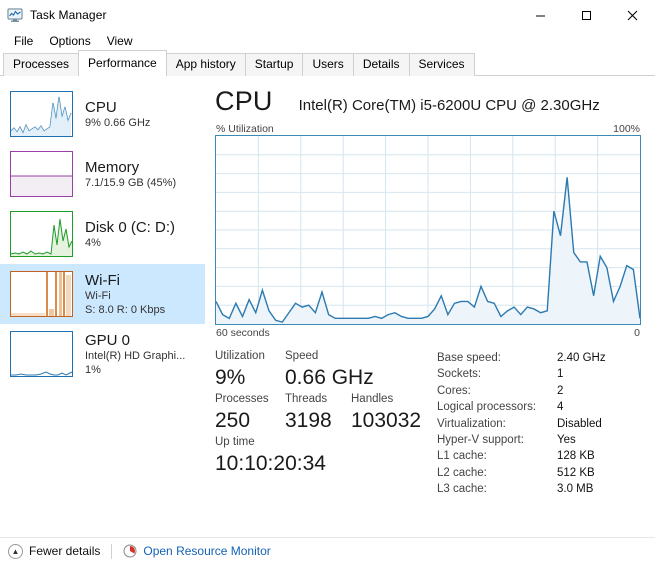 Image resolution: width=655 pixels, height=564 pixels. I want to click on stat-processes: Processes 250, so click(250, 412).